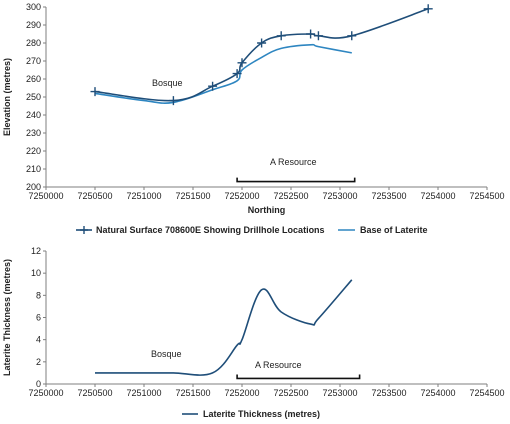 This screenshot has height=424, width=510. What do you see at coordinates (33, 151) in the screenshot?
I see `y-tick-label: 220` at bounding box center [33, 151].